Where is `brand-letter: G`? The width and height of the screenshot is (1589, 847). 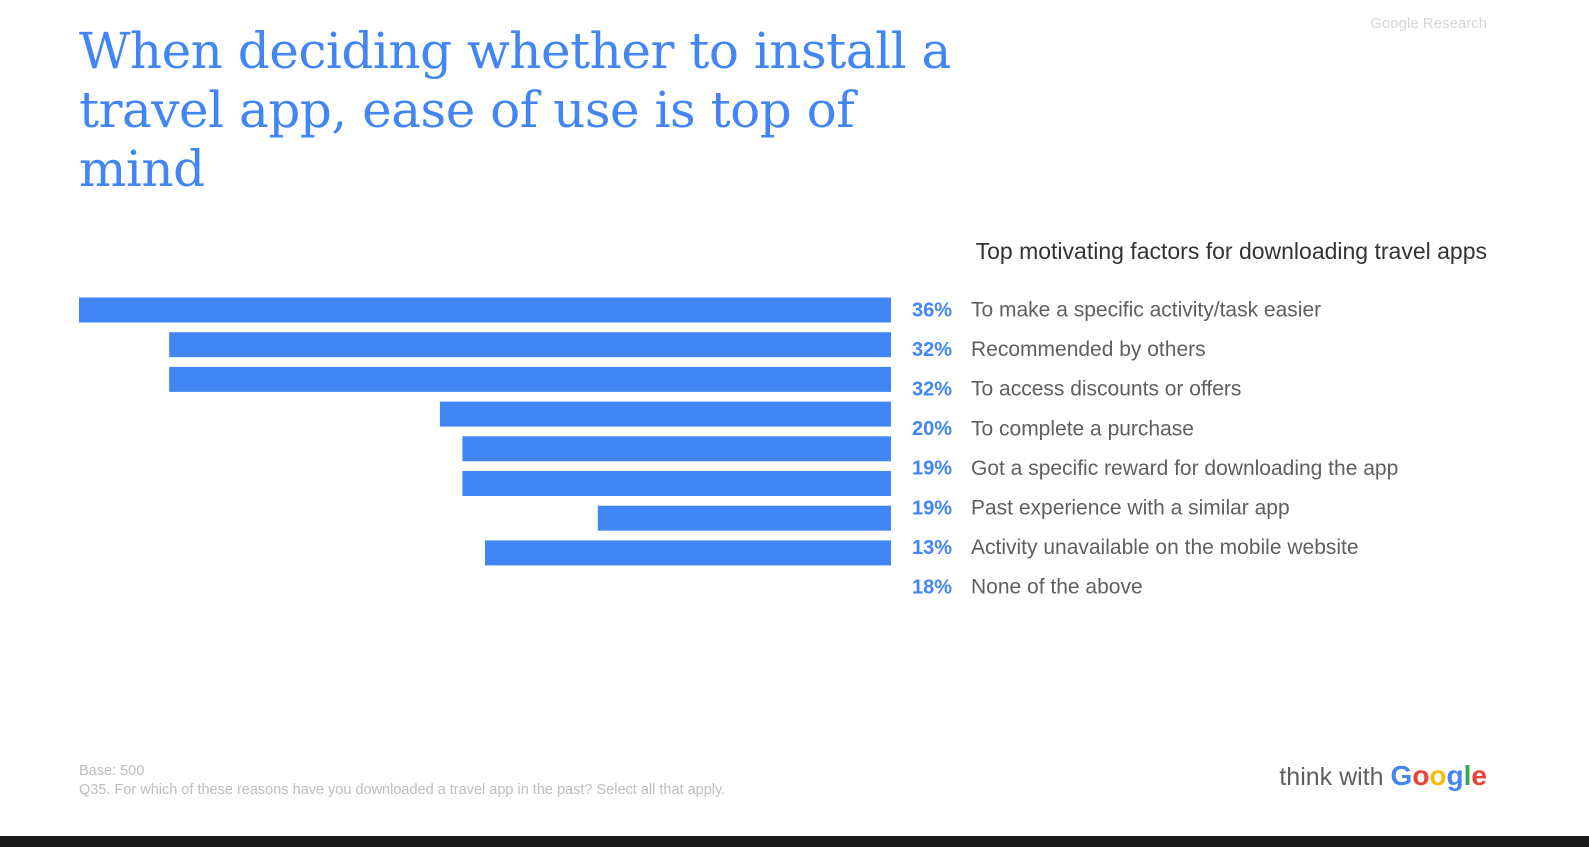
brand-letter: G is located at coordinates (1401, 775).